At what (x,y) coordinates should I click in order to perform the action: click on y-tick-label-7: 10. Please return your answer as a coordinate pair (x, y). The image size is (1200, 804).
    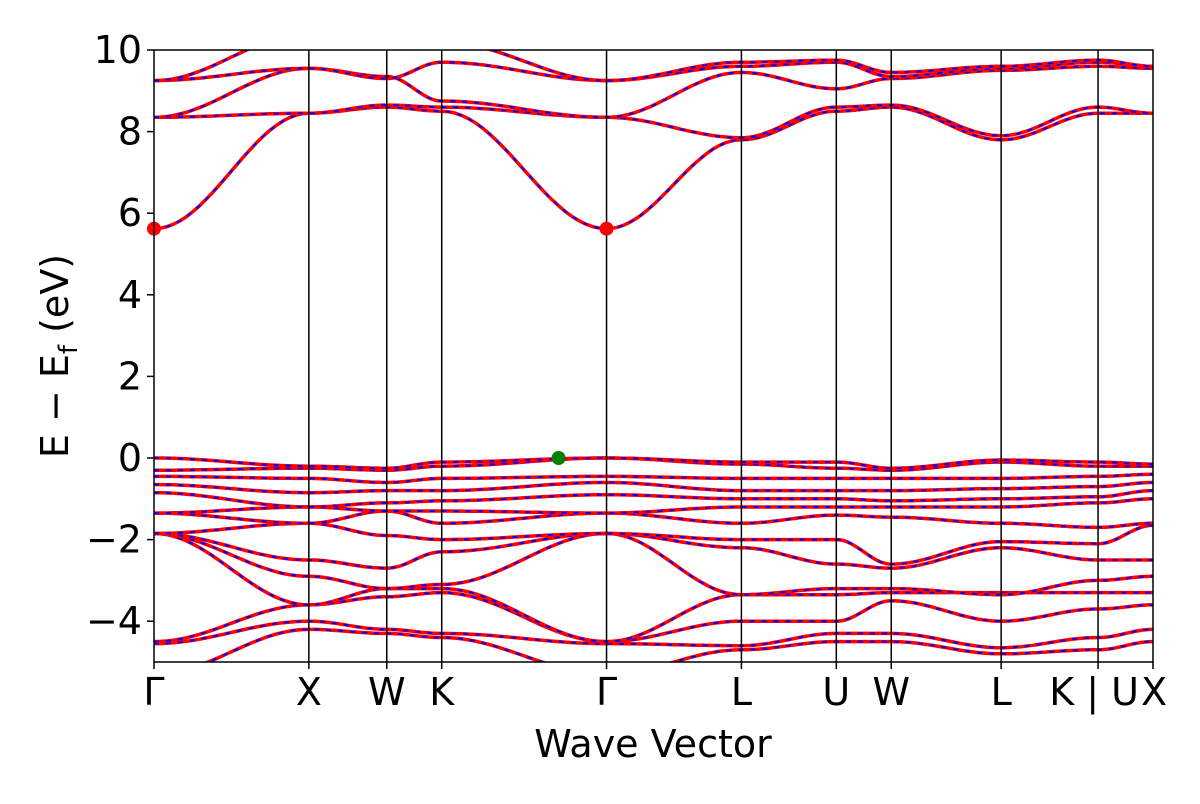
    Looking at the image, I should click on (118, 50).